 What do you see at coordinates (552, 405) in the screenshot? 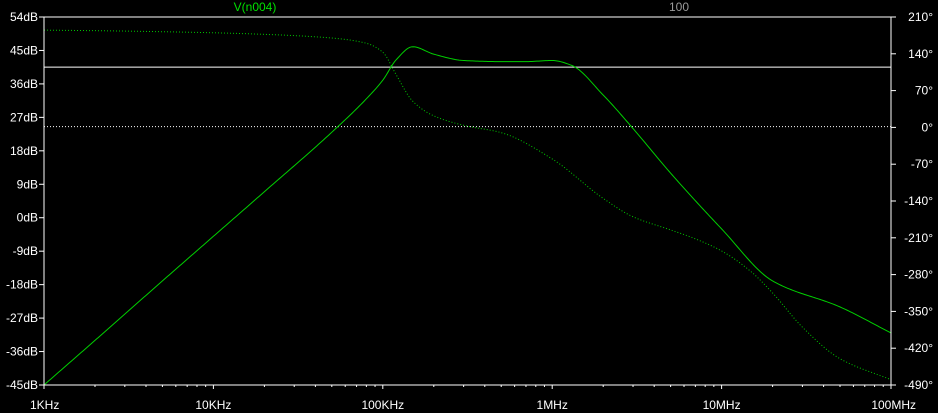
I see `x-tick-label: 1MHz` at bounding box center [552, 405].